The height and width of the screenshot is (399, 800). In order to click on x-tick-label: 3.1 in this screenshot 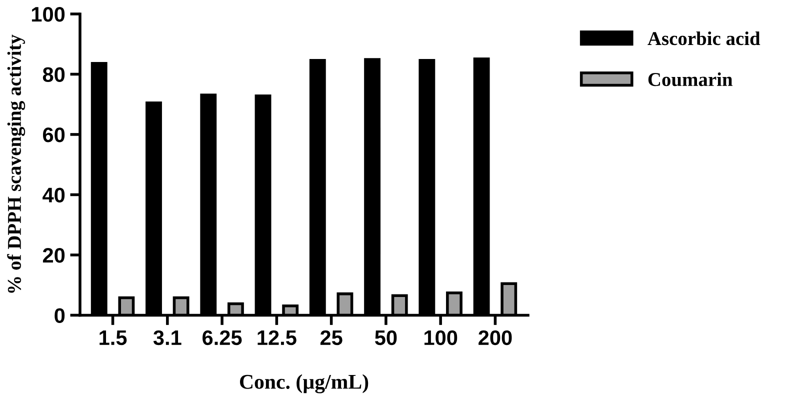, I will do `click(167, 338)`.